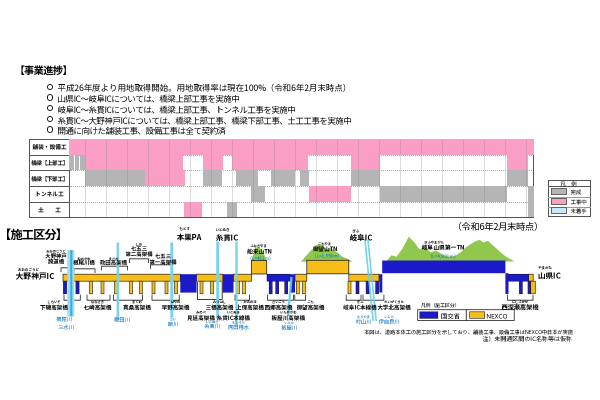  I want to click on svg-text: 岐阜IC, so click(361, 237).